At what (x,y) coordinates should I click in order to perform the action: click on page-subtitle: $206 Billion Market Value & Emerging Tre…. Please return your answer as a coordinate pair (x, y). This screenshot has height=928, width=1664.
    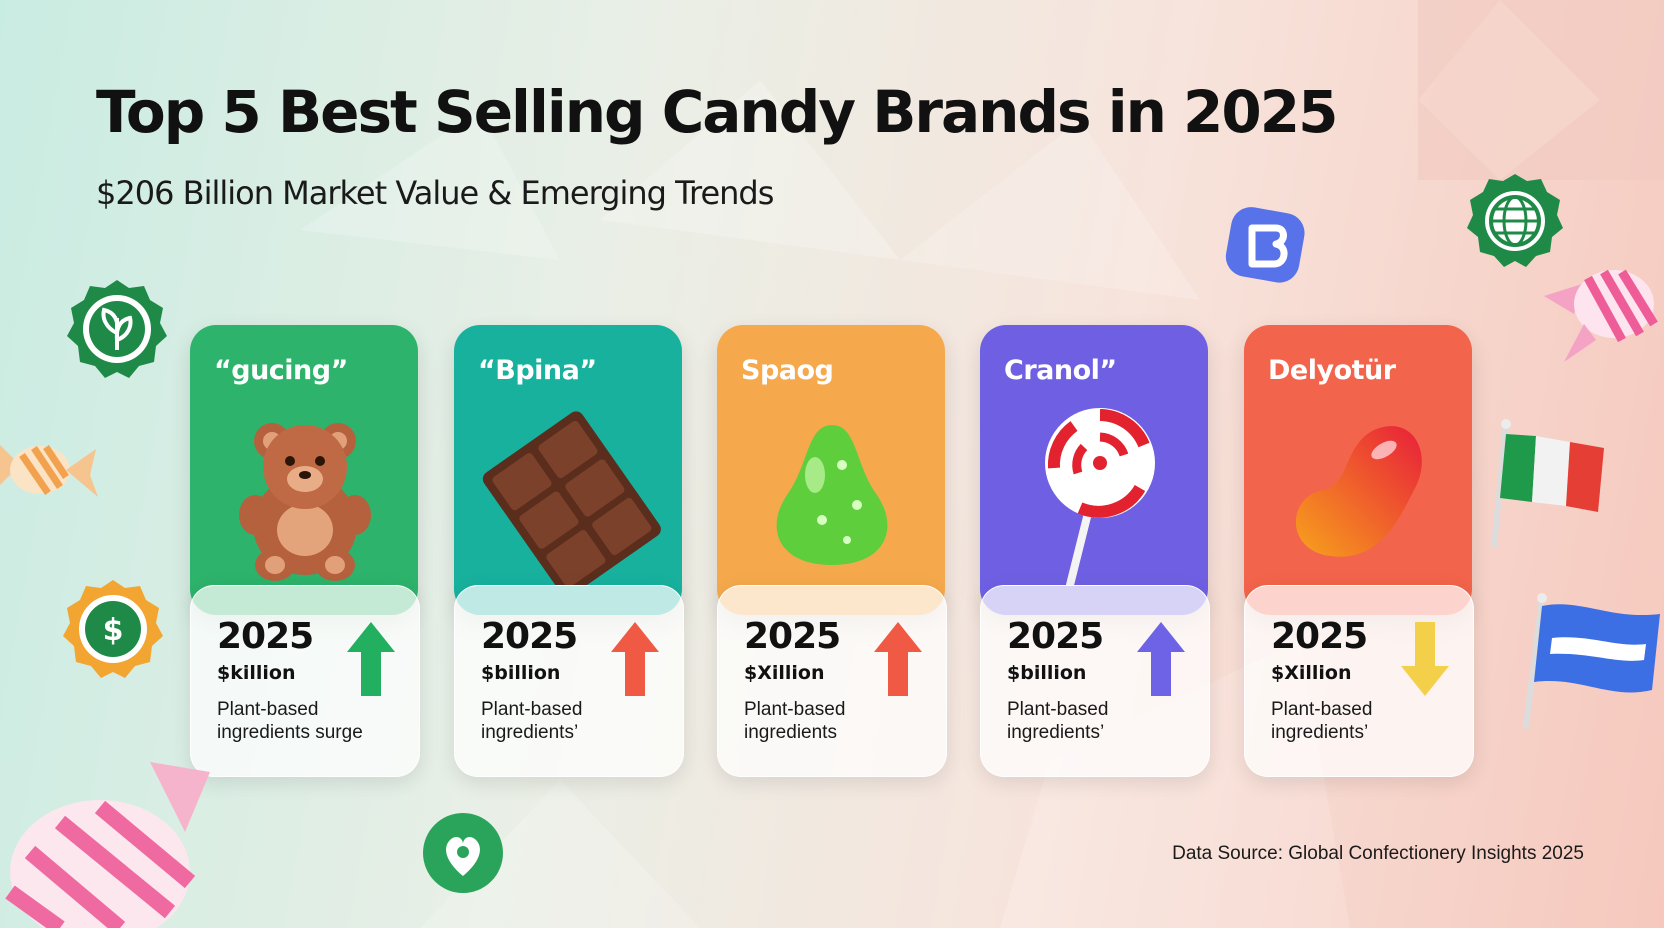
    Looking at the image, I should click on (435, 193).